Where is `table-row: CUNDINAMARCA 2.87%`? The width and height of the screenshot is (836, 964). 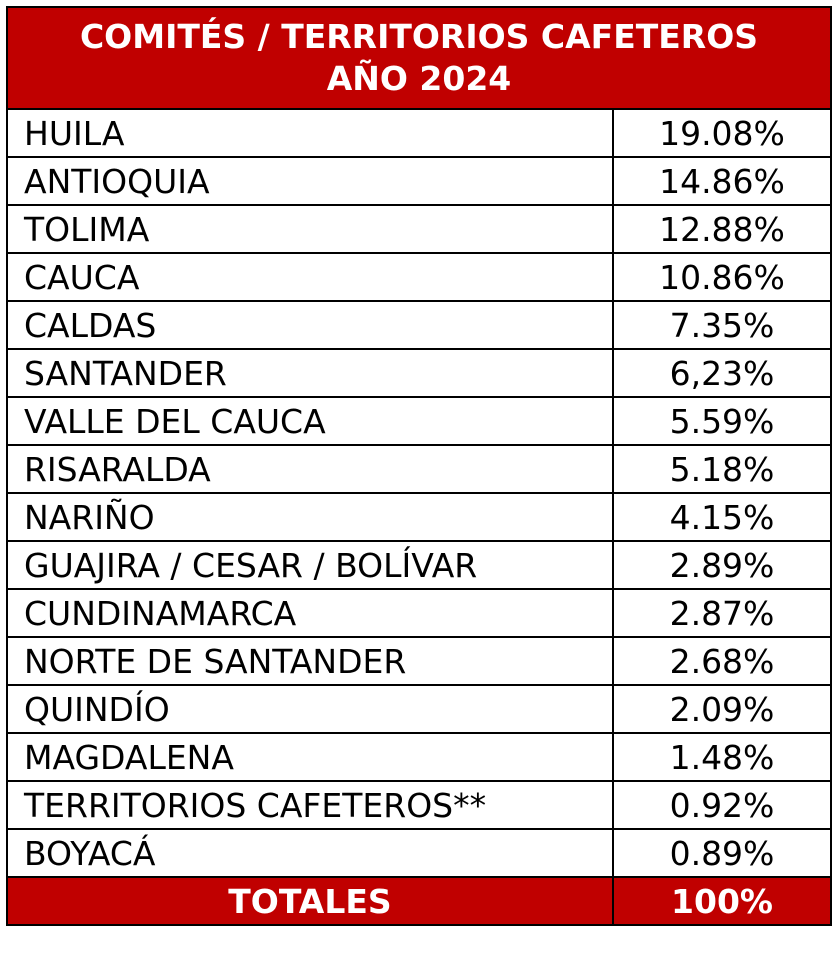
table-row: CUNDINAMARCA 2.87% is located at coordinates (419, 613).